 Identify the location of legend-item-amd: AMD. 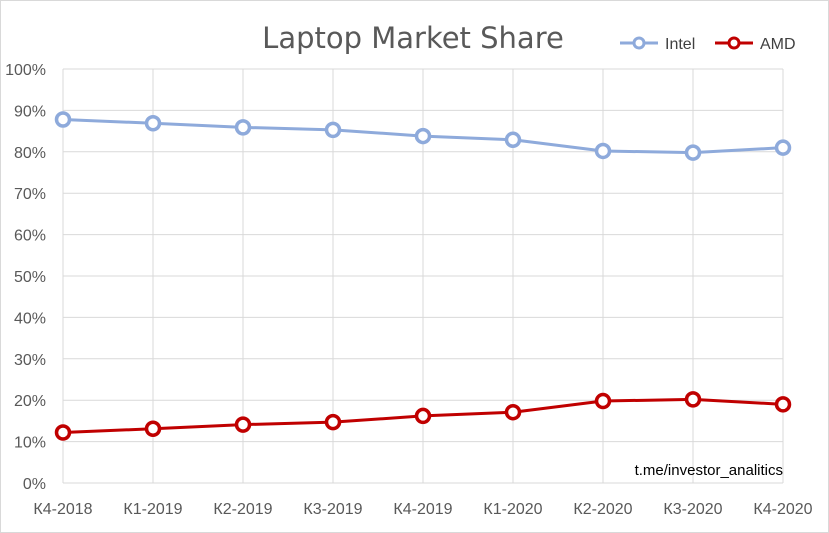
(755, 44).